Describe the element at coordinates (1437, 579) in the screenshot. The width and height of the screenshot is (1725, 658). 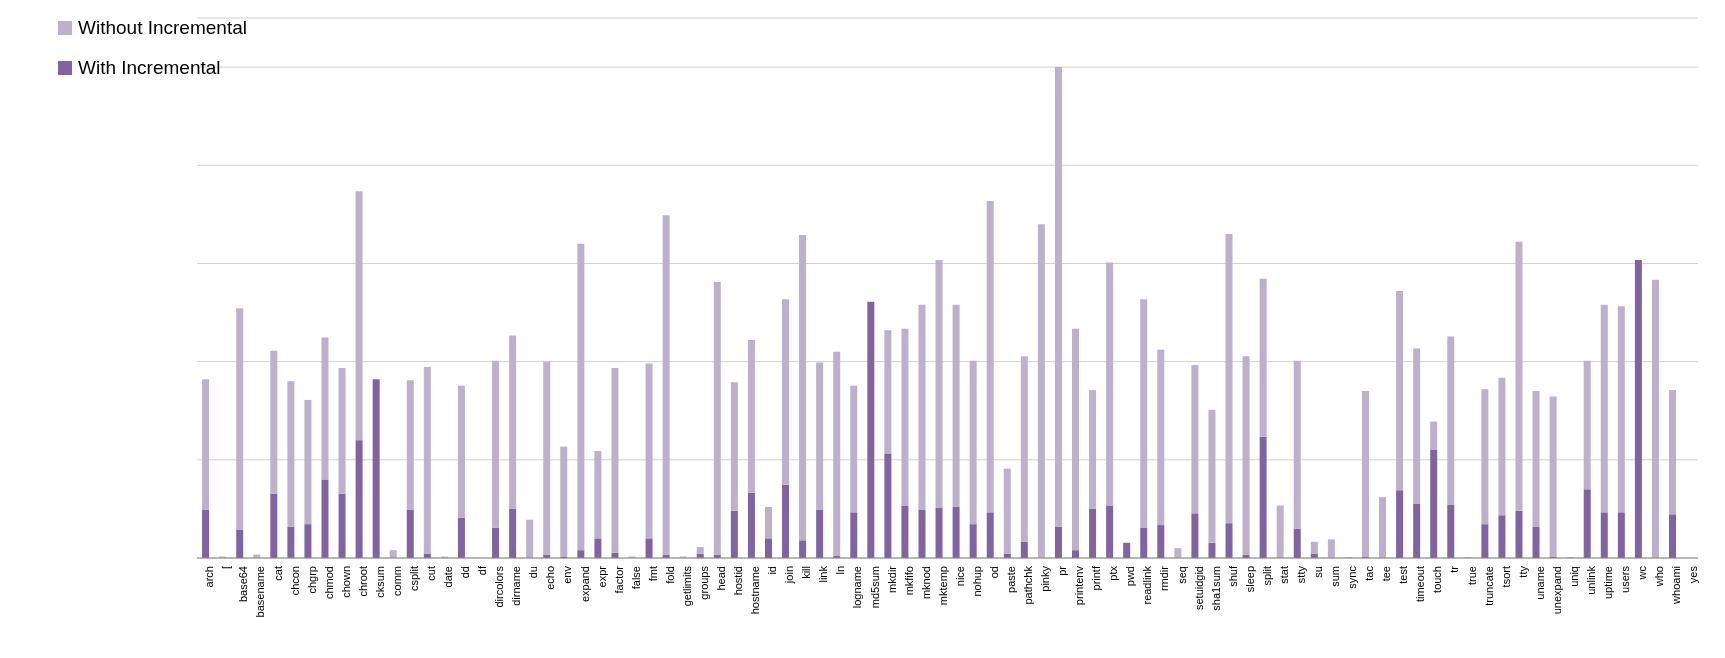
I see `x-tick-label: touch` at that location.